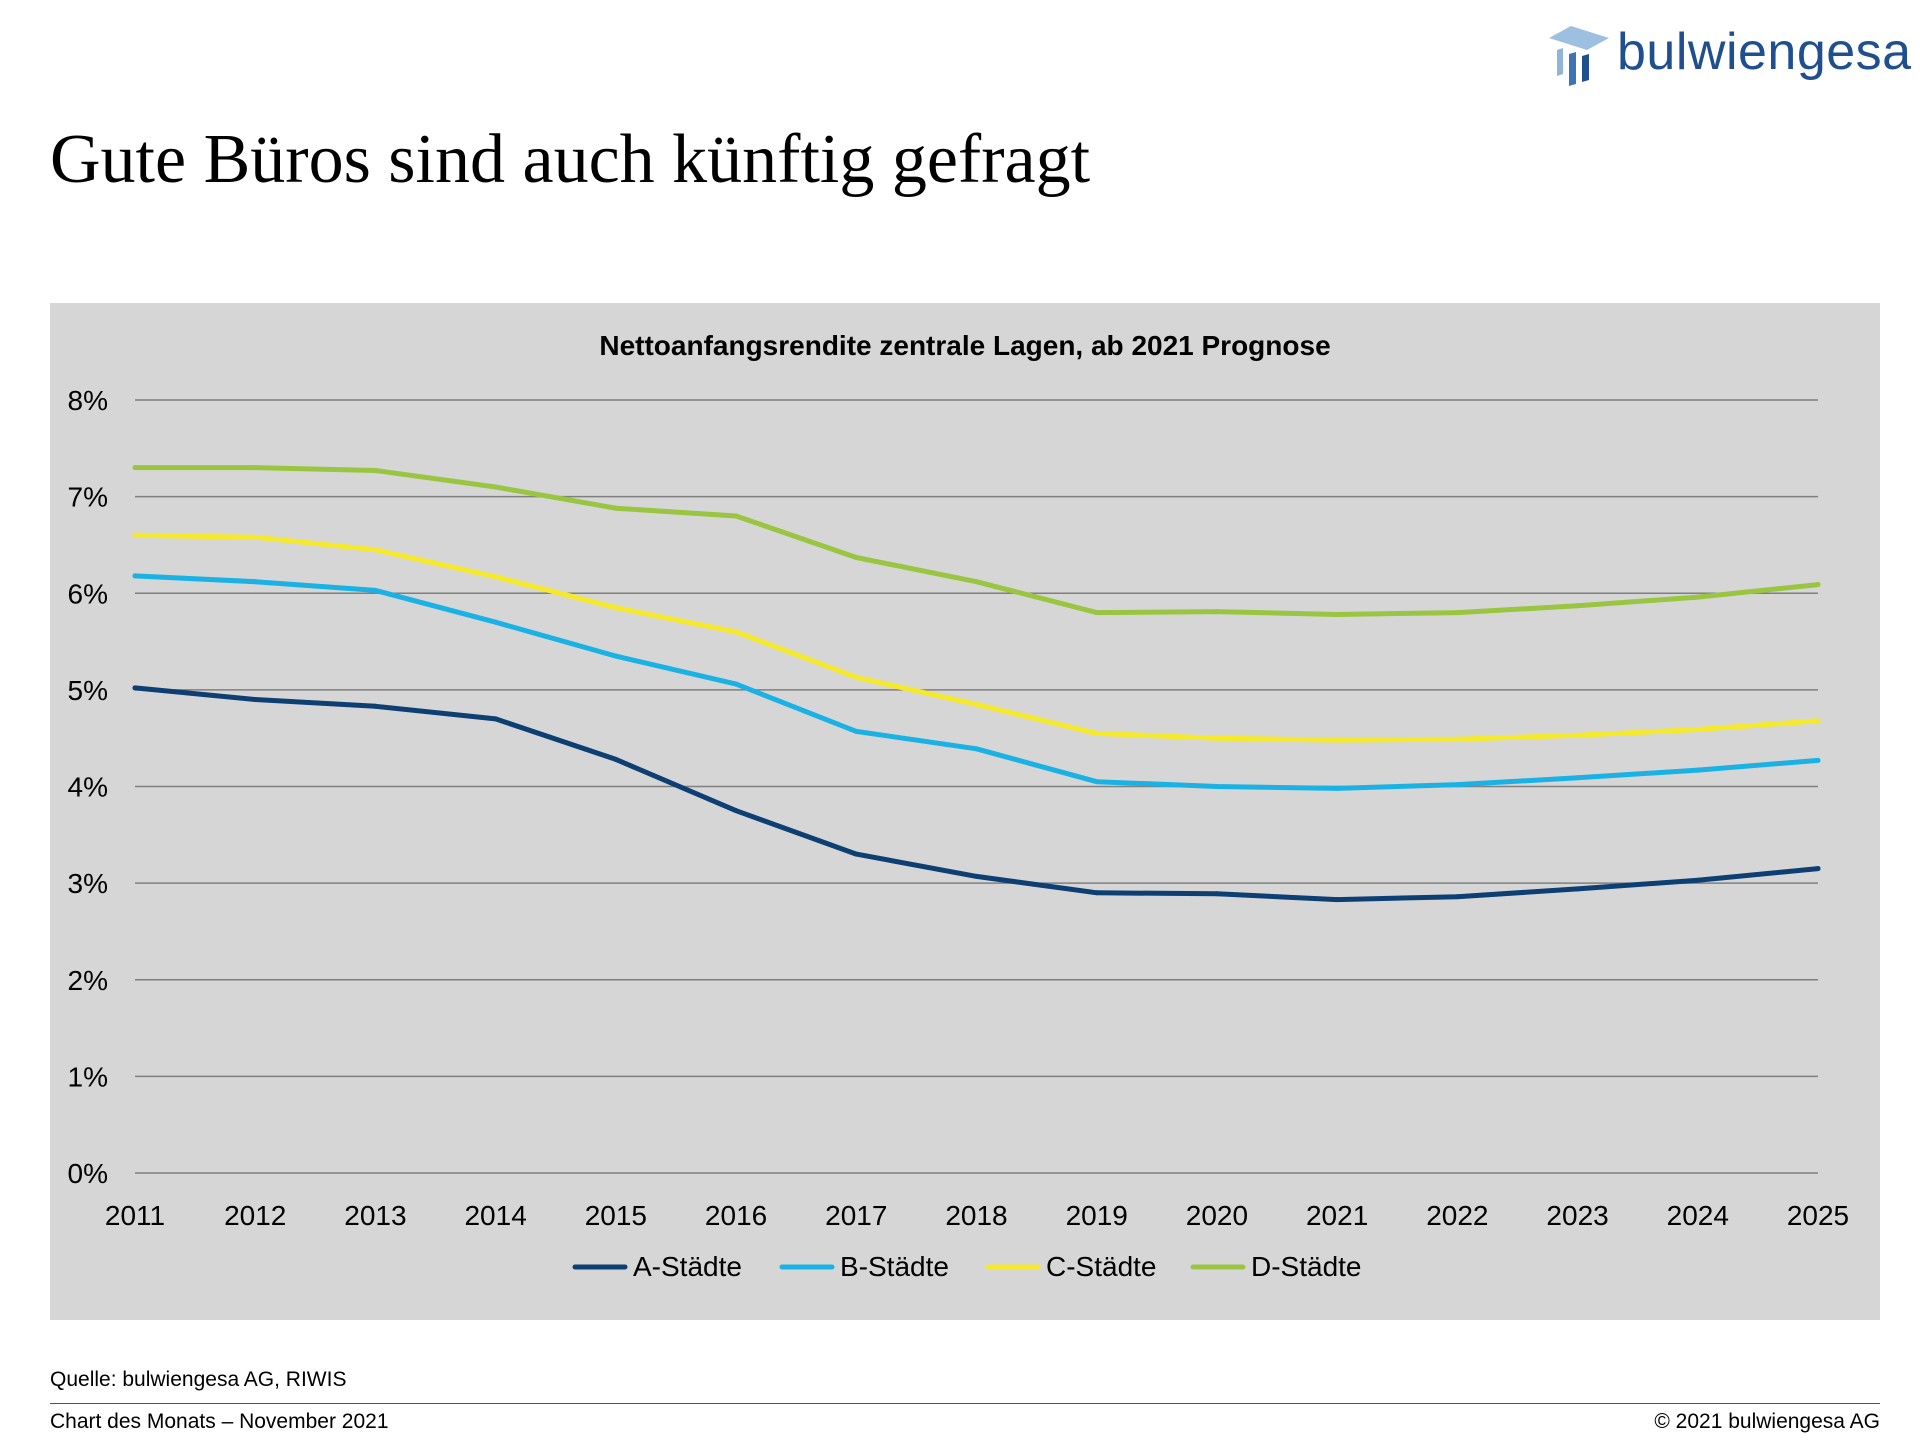 This screenshot has width=1920, height=1440. Describe the element at coordinates (736, 811) in the screenshot. I see `data-point-1-2016` at that location.